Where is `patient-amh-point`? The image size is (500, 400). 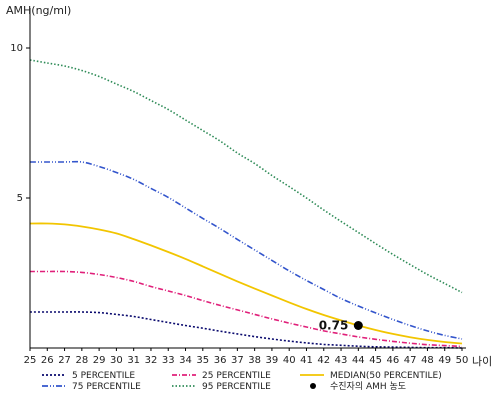 patient-amh-point is located at coordinates (358, 325).